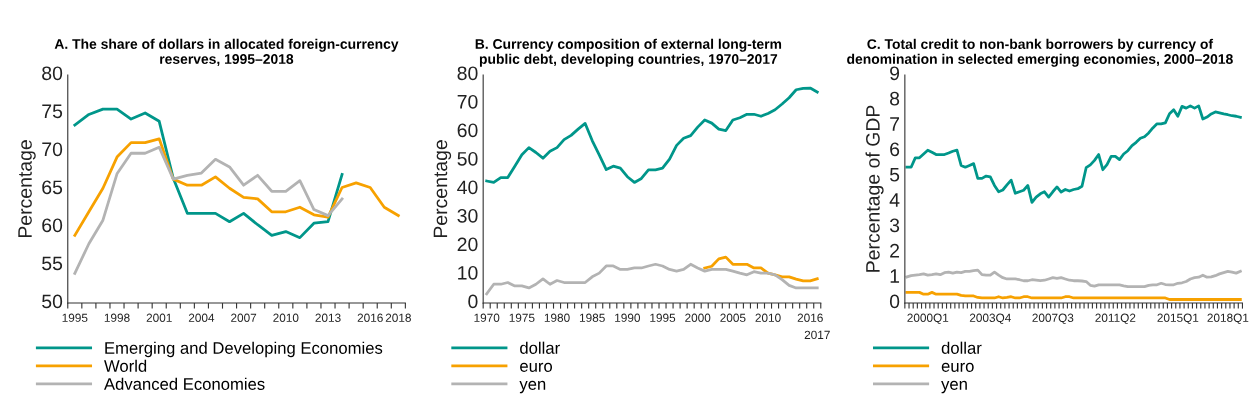 Image resolution: width=1255 pixels, height=414 pixels. What do you see at coordinates (117, 317) in the screenshot?
I see `x-tick-label: 1998` at bounding box center [117, 317].